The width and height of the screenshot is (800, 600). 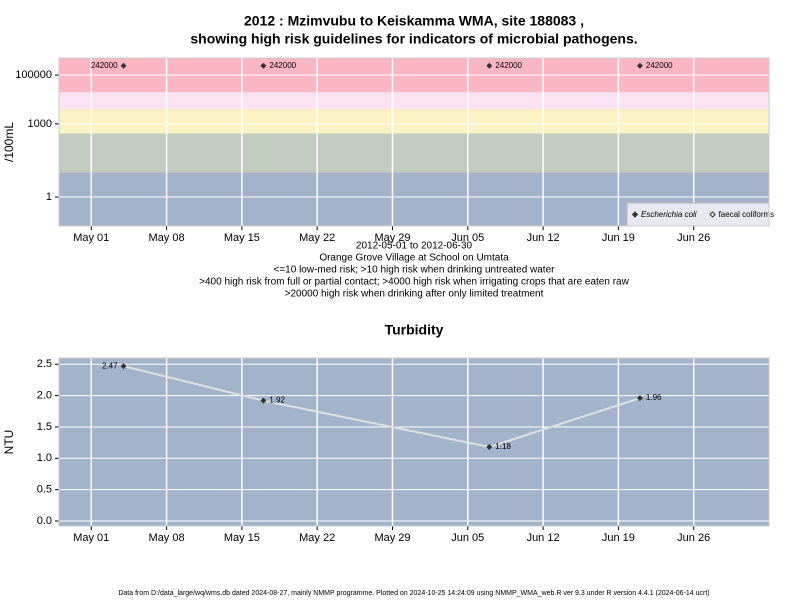 I want to click on legend-label: faecal coliforms, so click(x=747, y=214).